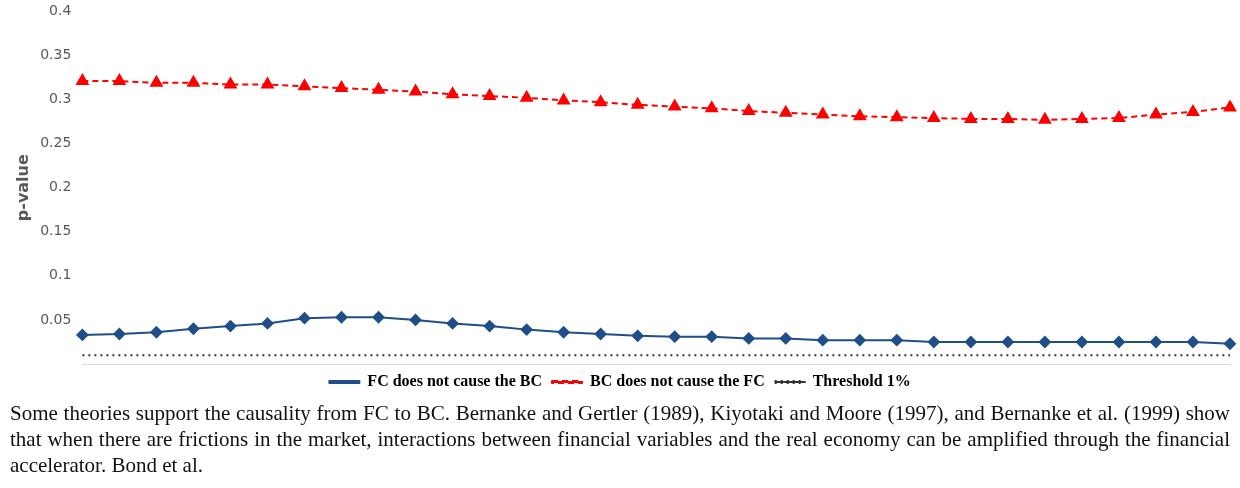  What do you see at coordinates (56, 54) in the screenshot?
I see `y-tick-label: 0.35` at bounding box center [56, 54].